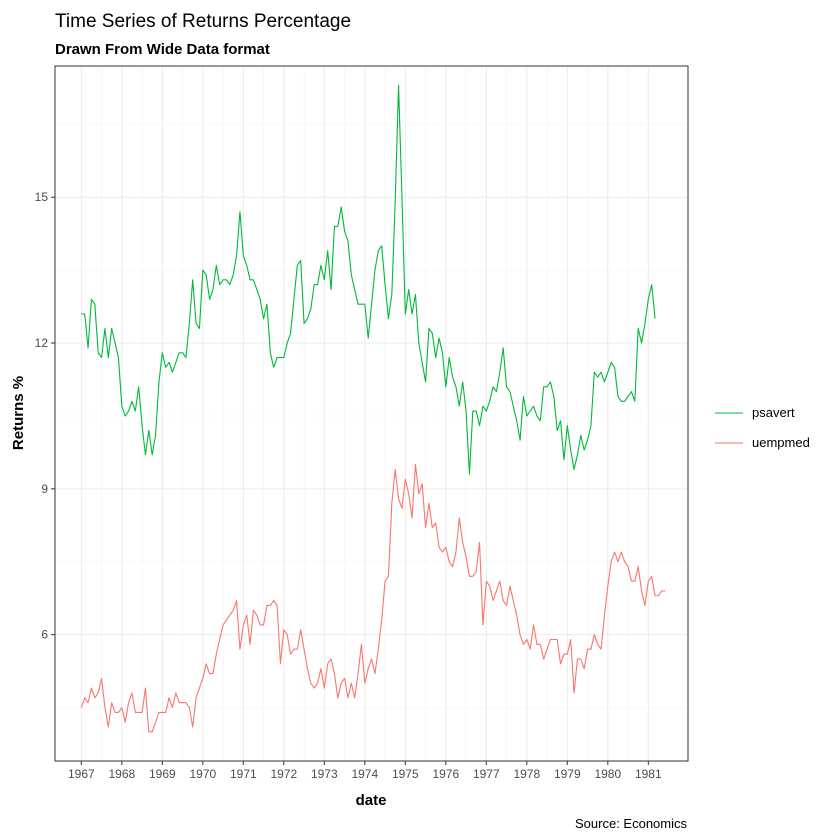  What do you see at coordinates (42, 343) in the screenshot?
I see `y-tick-label: 12` at bounding box center [42, 343].